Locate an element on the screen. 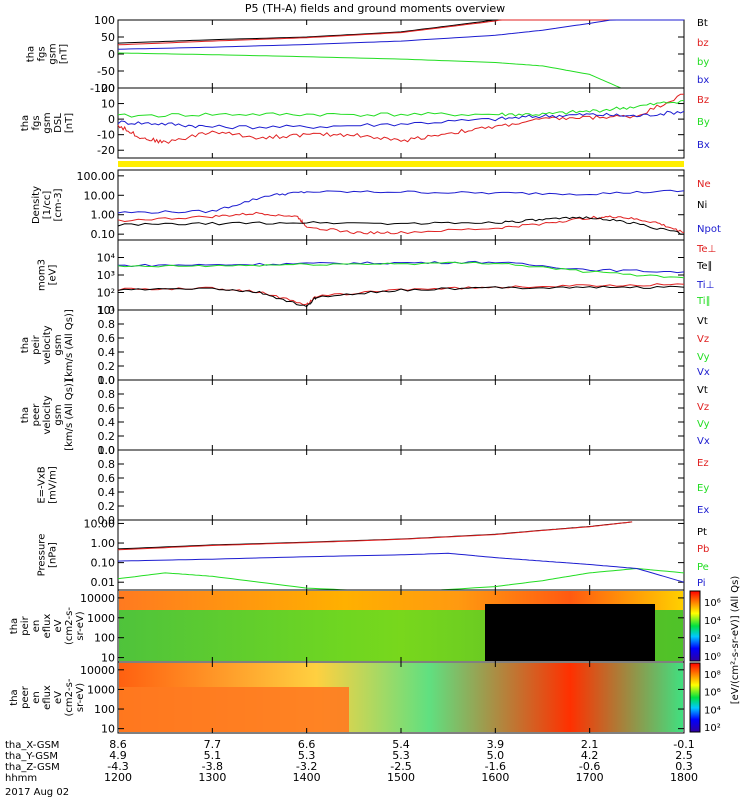  y-axis-label: Density is located at coordinates (36, 205).